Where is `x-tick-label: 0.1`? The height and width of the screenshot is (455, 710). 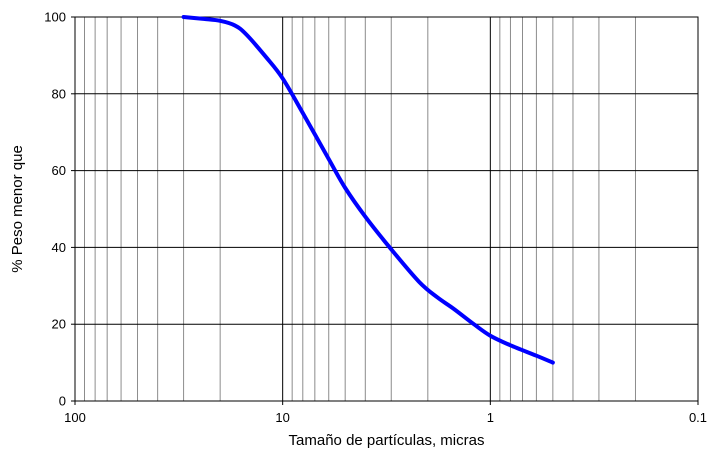 x-tick-label: 0.1 is located at coordinates (698, 417).